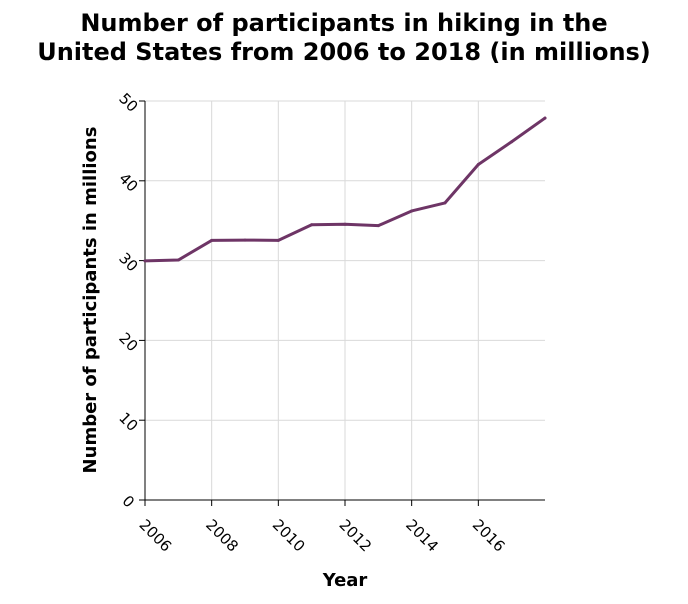 The image size is (688, 604). Describe the element at coordinates (128, 262) in the screenshot. I see `y-tick-label-30: 30` at that location.